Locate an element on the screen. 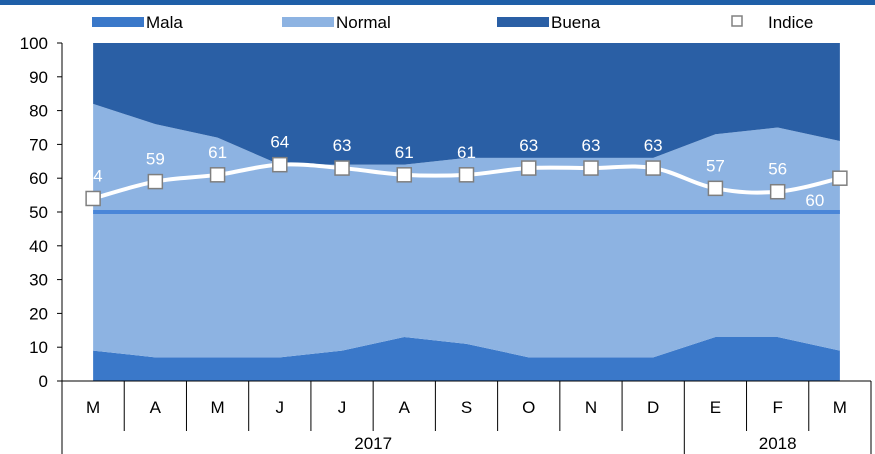 This screenshot has width=875, height=454. y-tick-label: 10 is located at coordinates (38, 347).